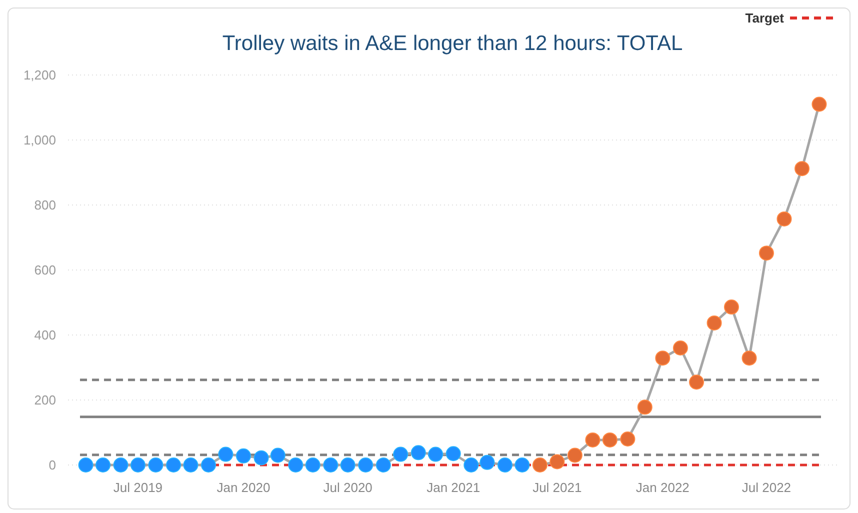 The width and height of the screenshot is (858, 513). What do you see at coordinates (45, 270) in the screenshot?
I see `y-tick-label: 600` at bounding box center [45, 270].